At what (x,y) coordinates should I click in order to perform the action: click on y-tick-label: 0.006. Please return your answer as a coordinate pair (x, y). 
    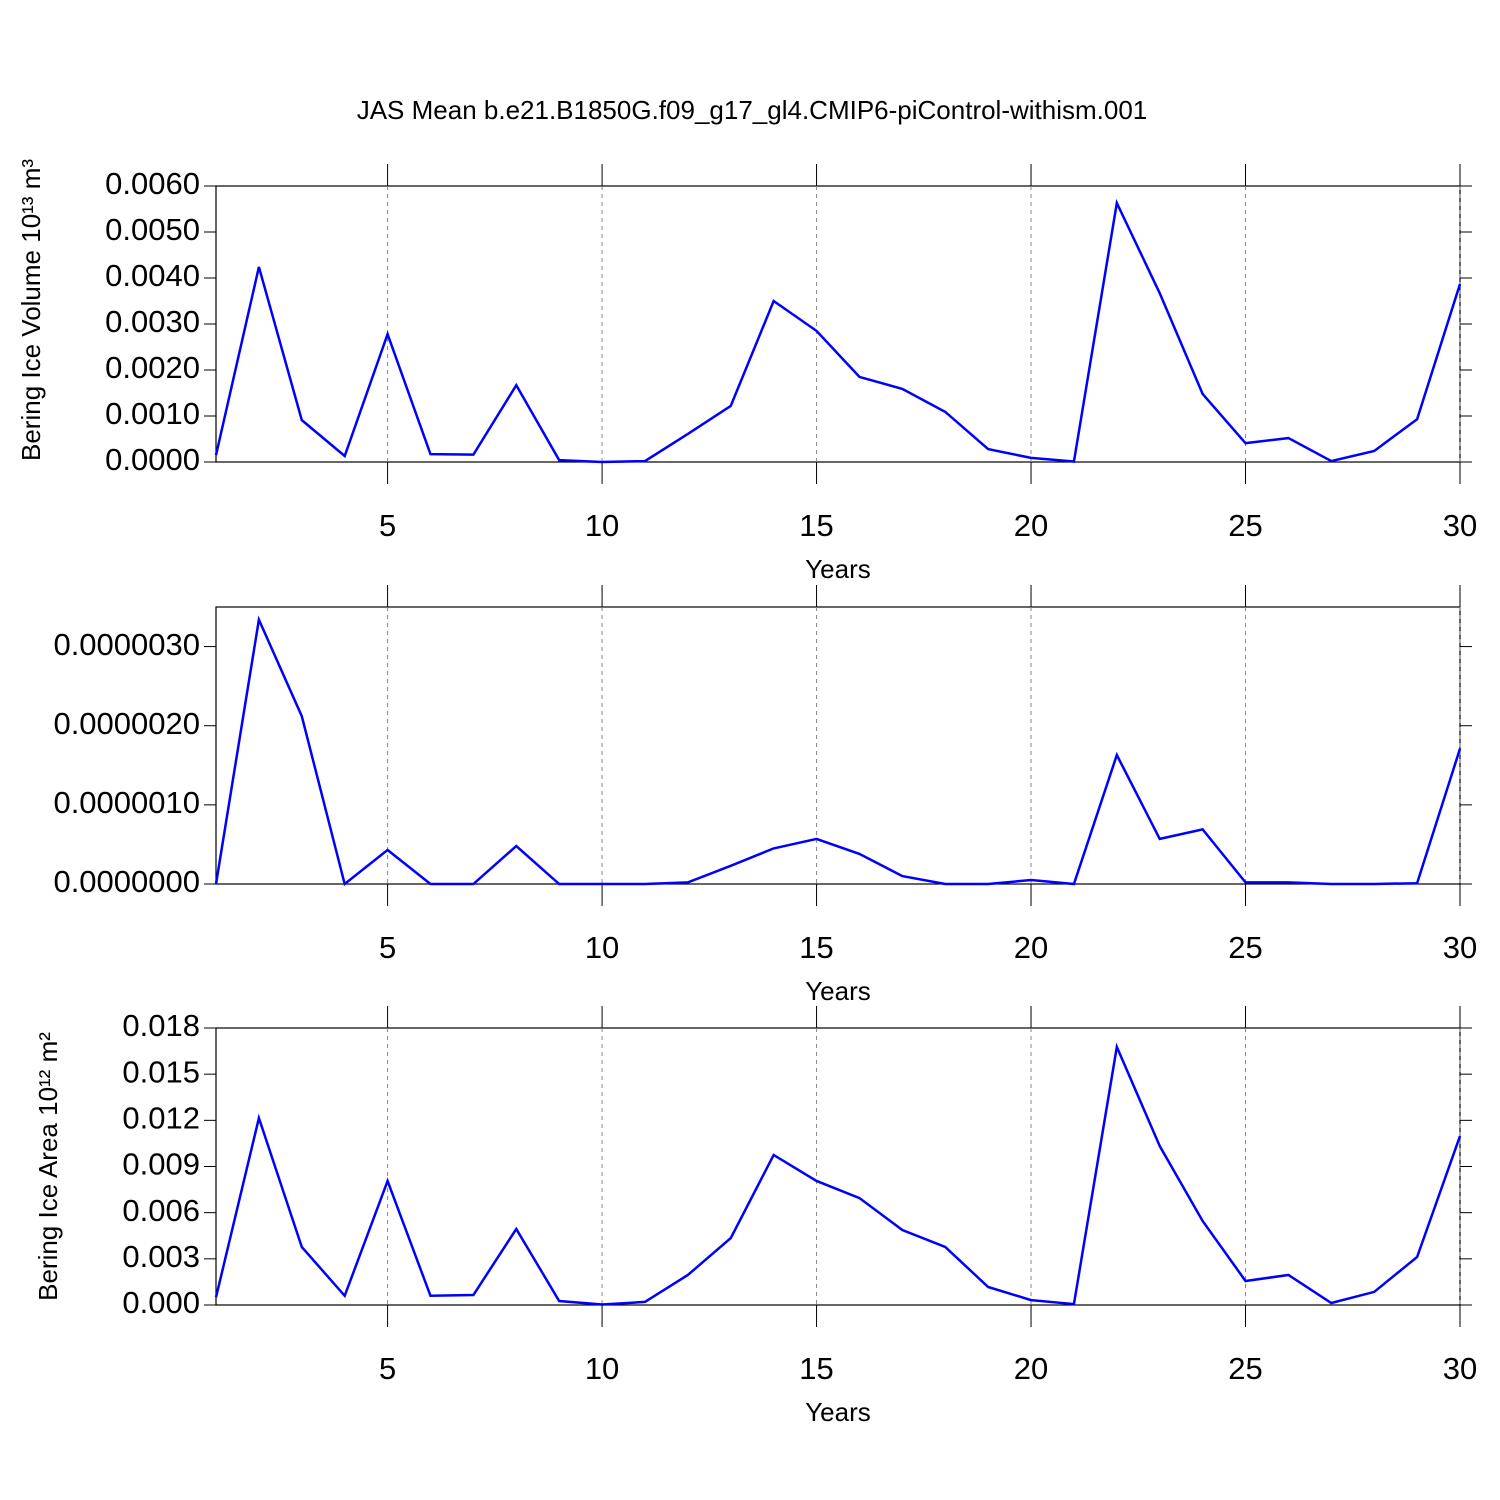
    Looking at the image, I should click on (161, 1210).